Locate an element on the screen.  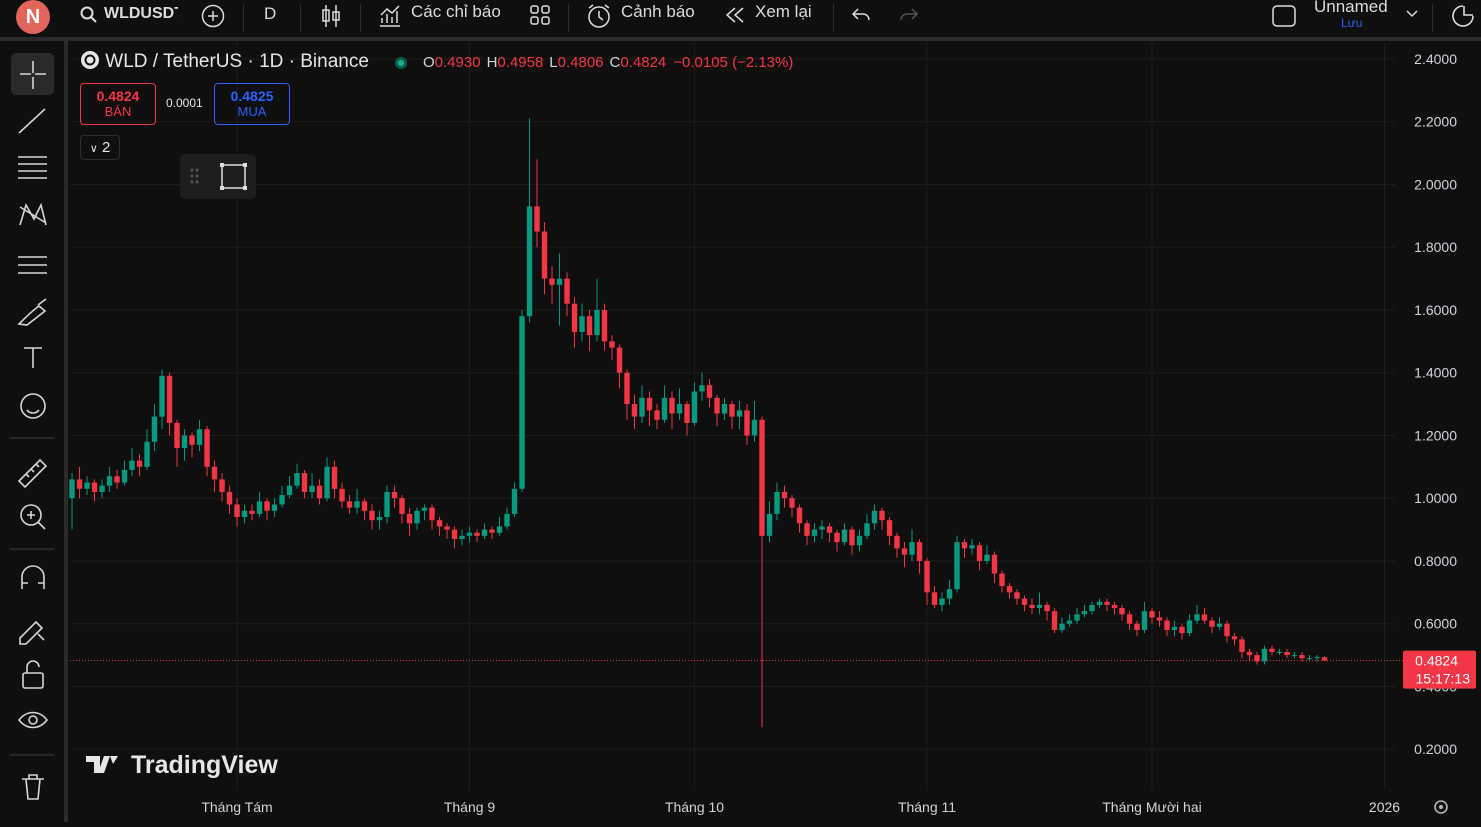
search-icon is located at coordinates (88, 14).